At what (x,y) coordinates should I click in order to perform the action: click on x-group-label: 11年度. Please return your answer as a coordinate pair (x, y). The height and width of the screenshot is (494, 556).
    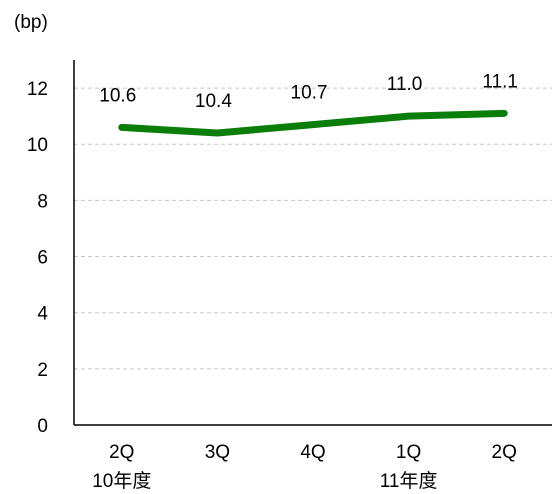
    Looking at the image, I should click on (409, 481).